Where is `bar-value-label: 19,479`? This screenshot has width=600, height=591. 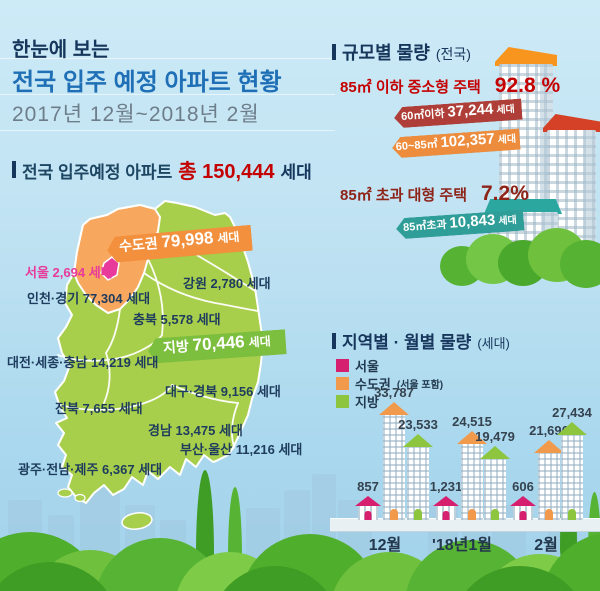 bar-value-label: 19,479 is located at coordinates (495, 436).